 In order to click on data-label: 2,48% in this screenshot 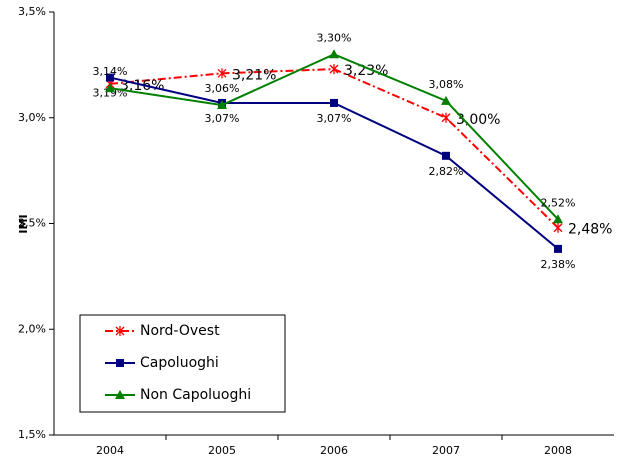, I will do `click(590, 230)`.